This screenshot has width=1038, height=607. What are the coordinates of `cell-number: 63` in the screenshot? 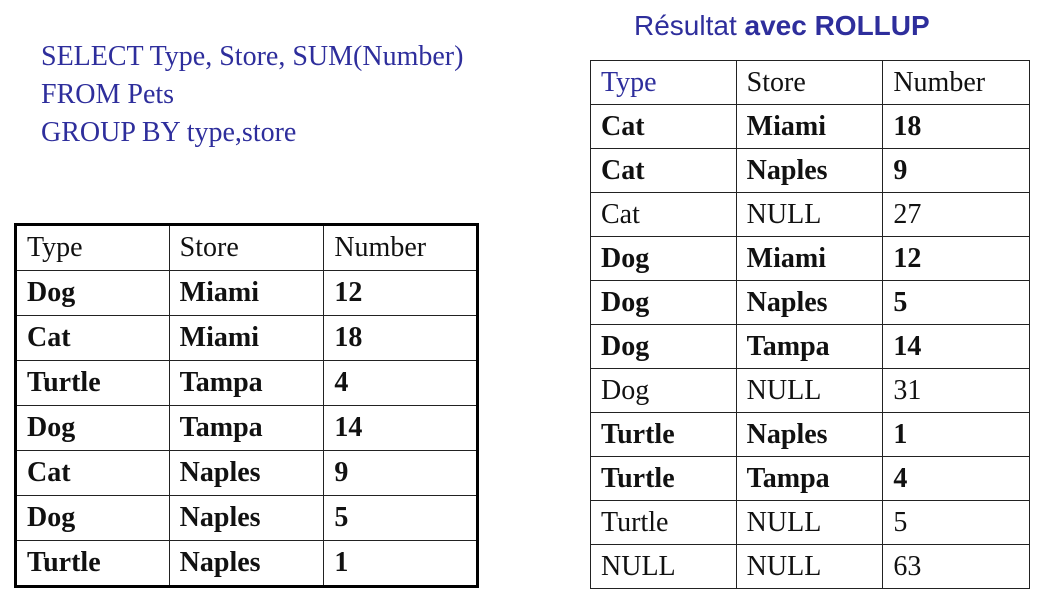 It's located at (956, 566).